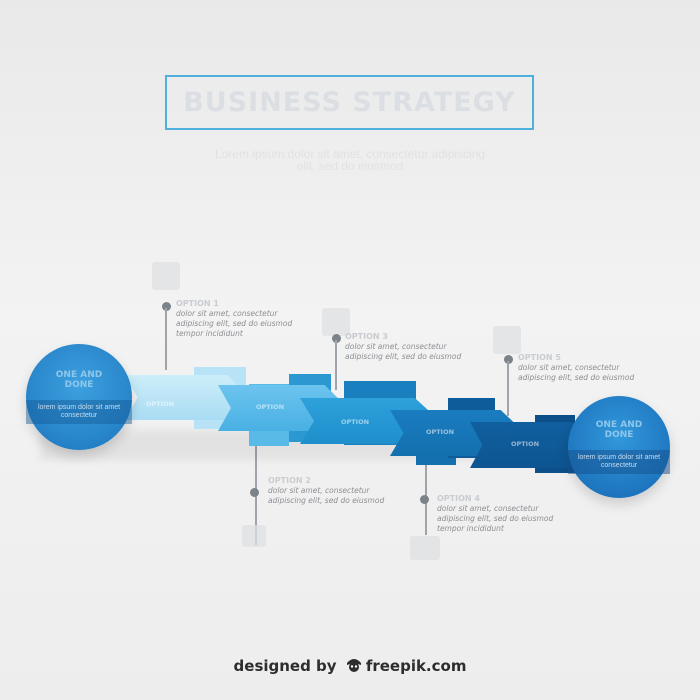 The image size is (700, 700). What do you see at coordinates (458, 498) in the screenshot?
I see `step-heading: OPTION 4` at bounding box center [458, 498].